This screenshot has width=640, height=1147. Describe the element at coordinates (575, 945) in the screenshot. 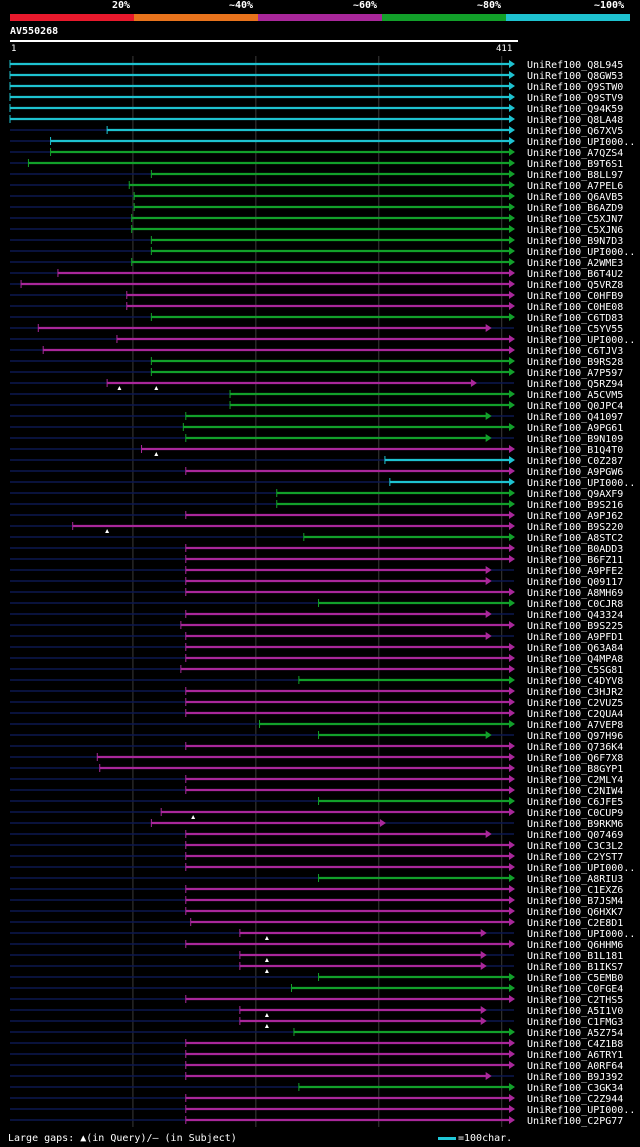

I see `hit-label: UniRef100_Q6HHM6` at that location.